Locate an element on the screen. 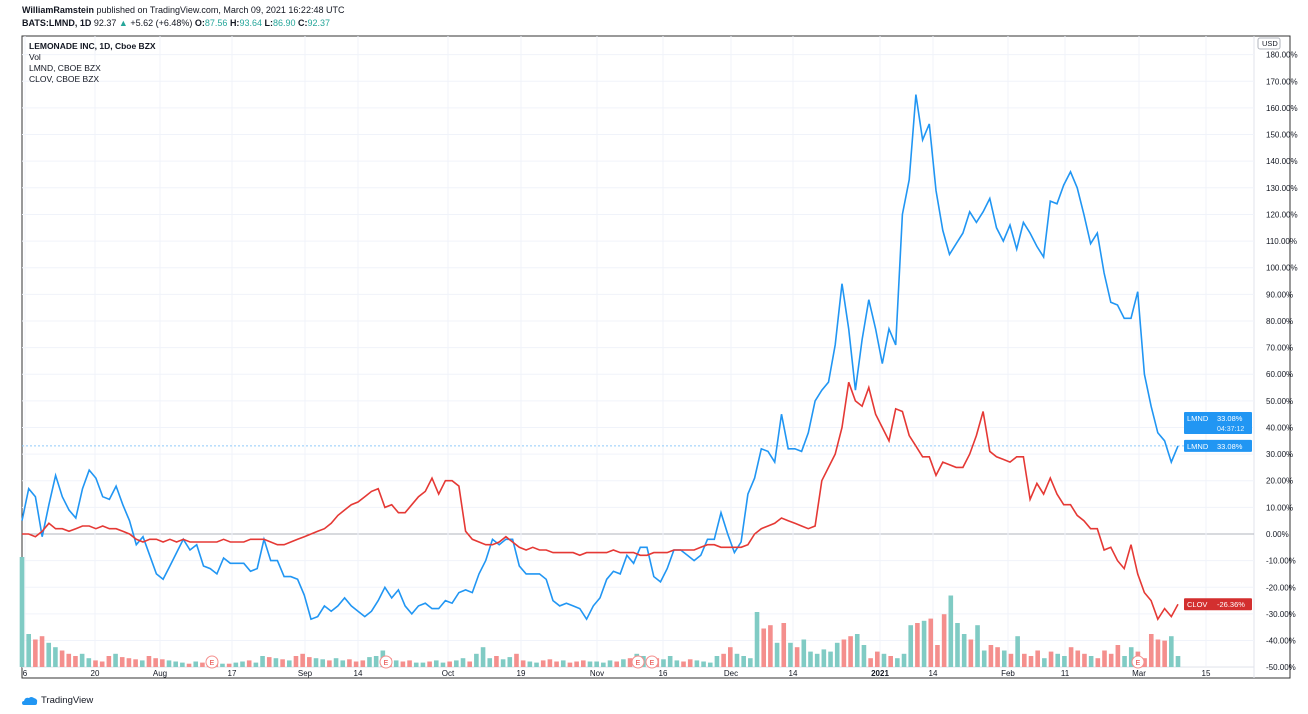 This screenshot has width=1308, height=714. x-tick-label: 6 is located at coordinates (25, 673).